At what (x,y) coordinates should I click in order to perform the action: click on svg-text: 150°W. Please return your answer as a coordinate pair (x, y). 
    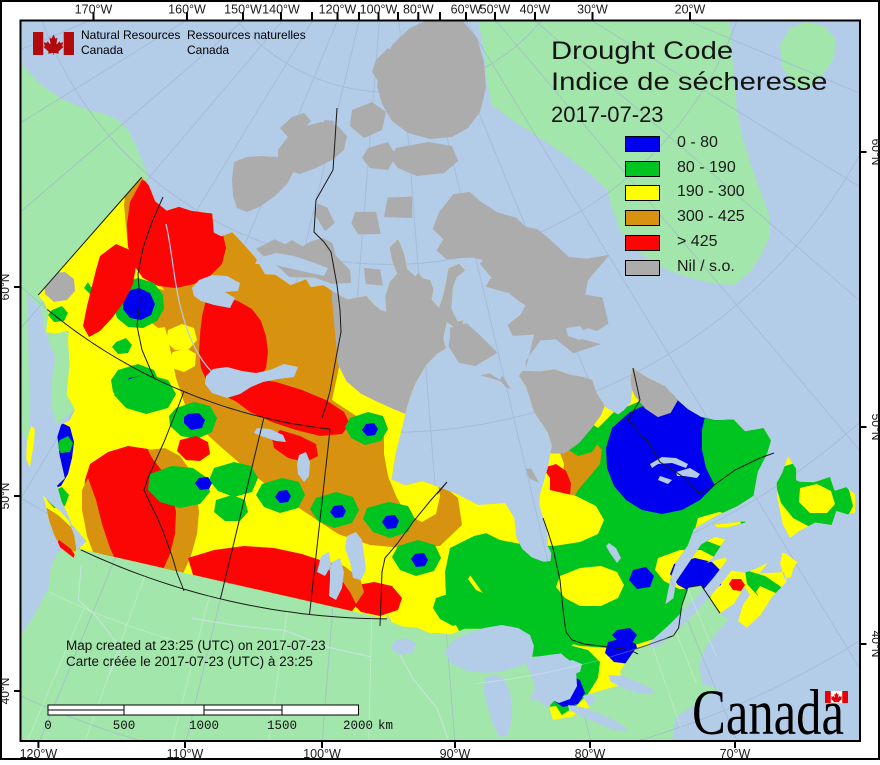
    Looking at the image, I should click on (243, 10).